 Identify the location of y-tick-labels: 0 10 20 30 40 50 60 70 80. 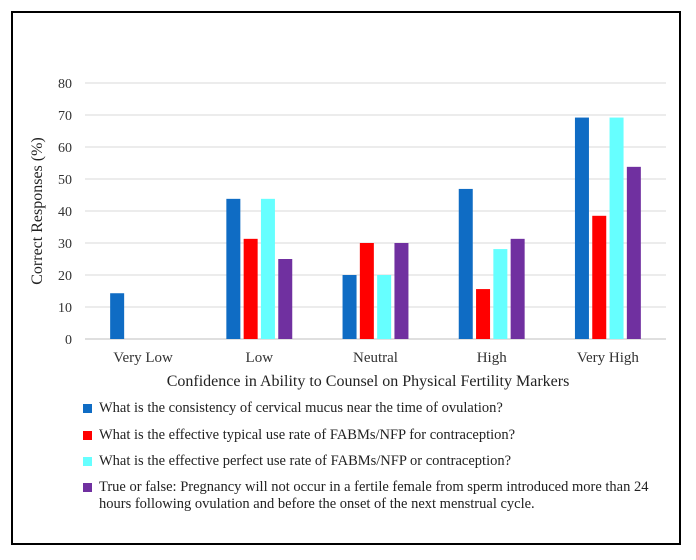
(65, 212).